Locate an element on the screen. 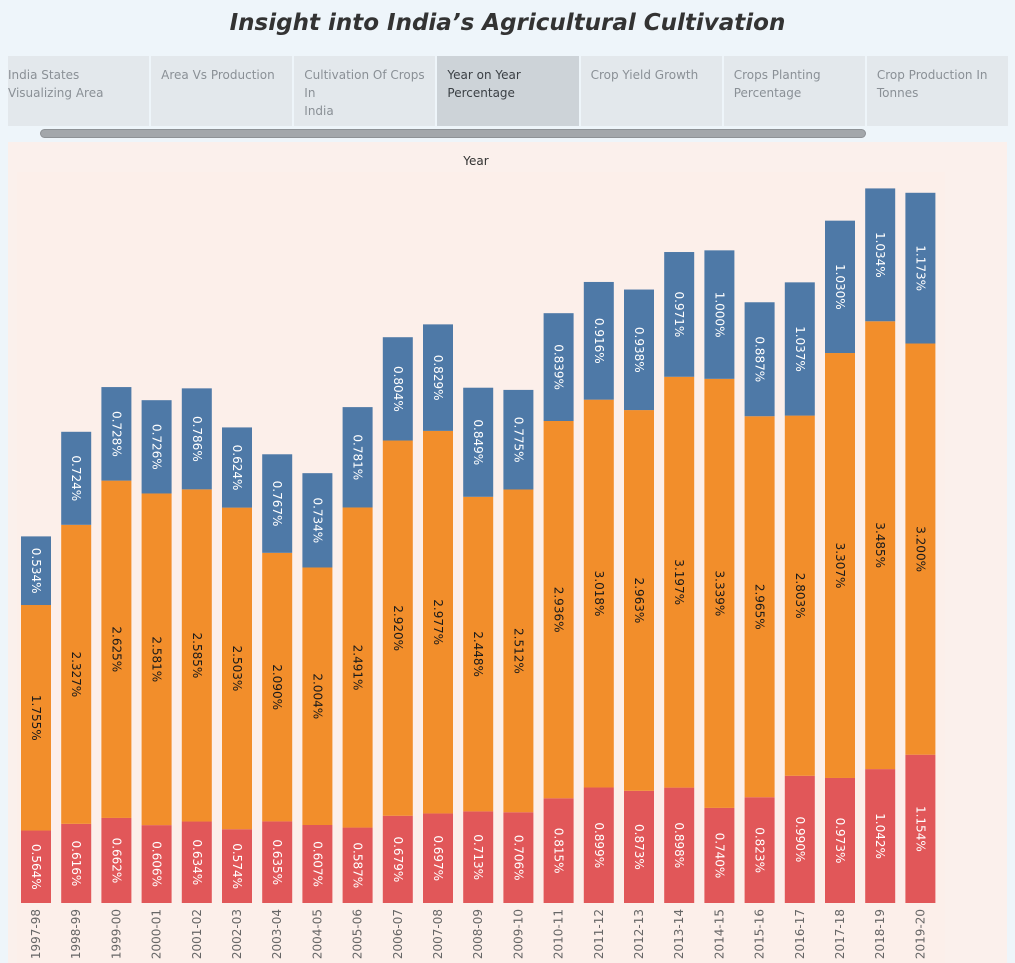 This screenshot has height=963, width=1015. data-label-middle: 1.755% is located at coordinates (36, 718).